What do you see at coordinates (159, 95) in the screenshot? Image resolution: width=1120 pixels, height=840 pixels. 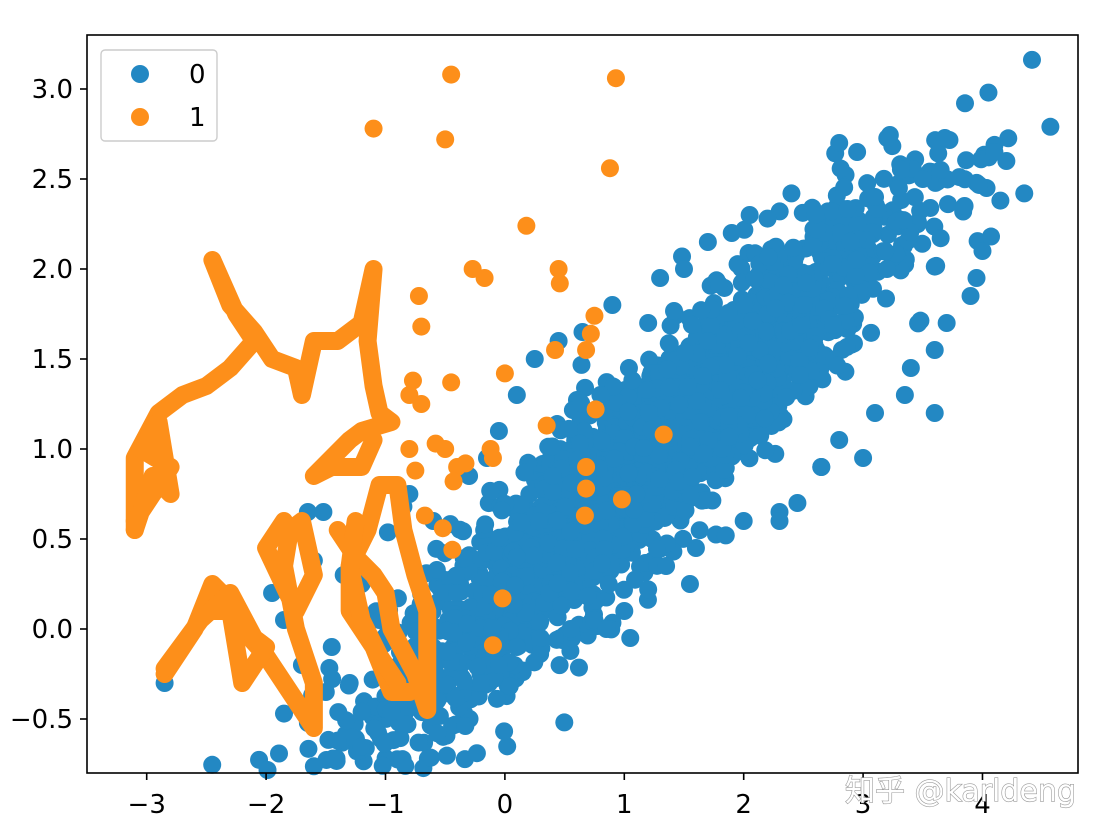 I see `legend-box` at bounding box center [159, 95].